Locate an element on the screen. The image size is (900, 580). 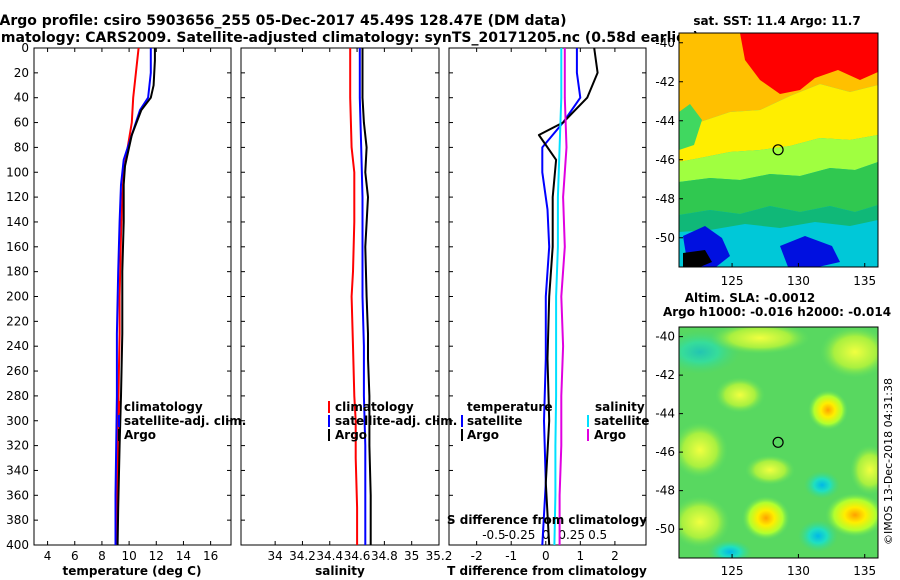
sst-map-frame is located at coordinates (778, 150).